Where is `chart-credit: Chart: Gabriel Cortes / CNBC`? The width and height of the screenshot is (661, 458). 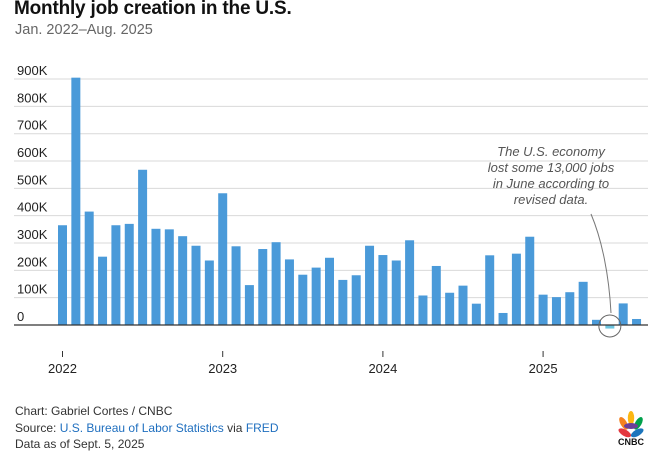
chart-credit: Chart: Gabriel Cortes / CNBC is located at coordinates (94, 411).